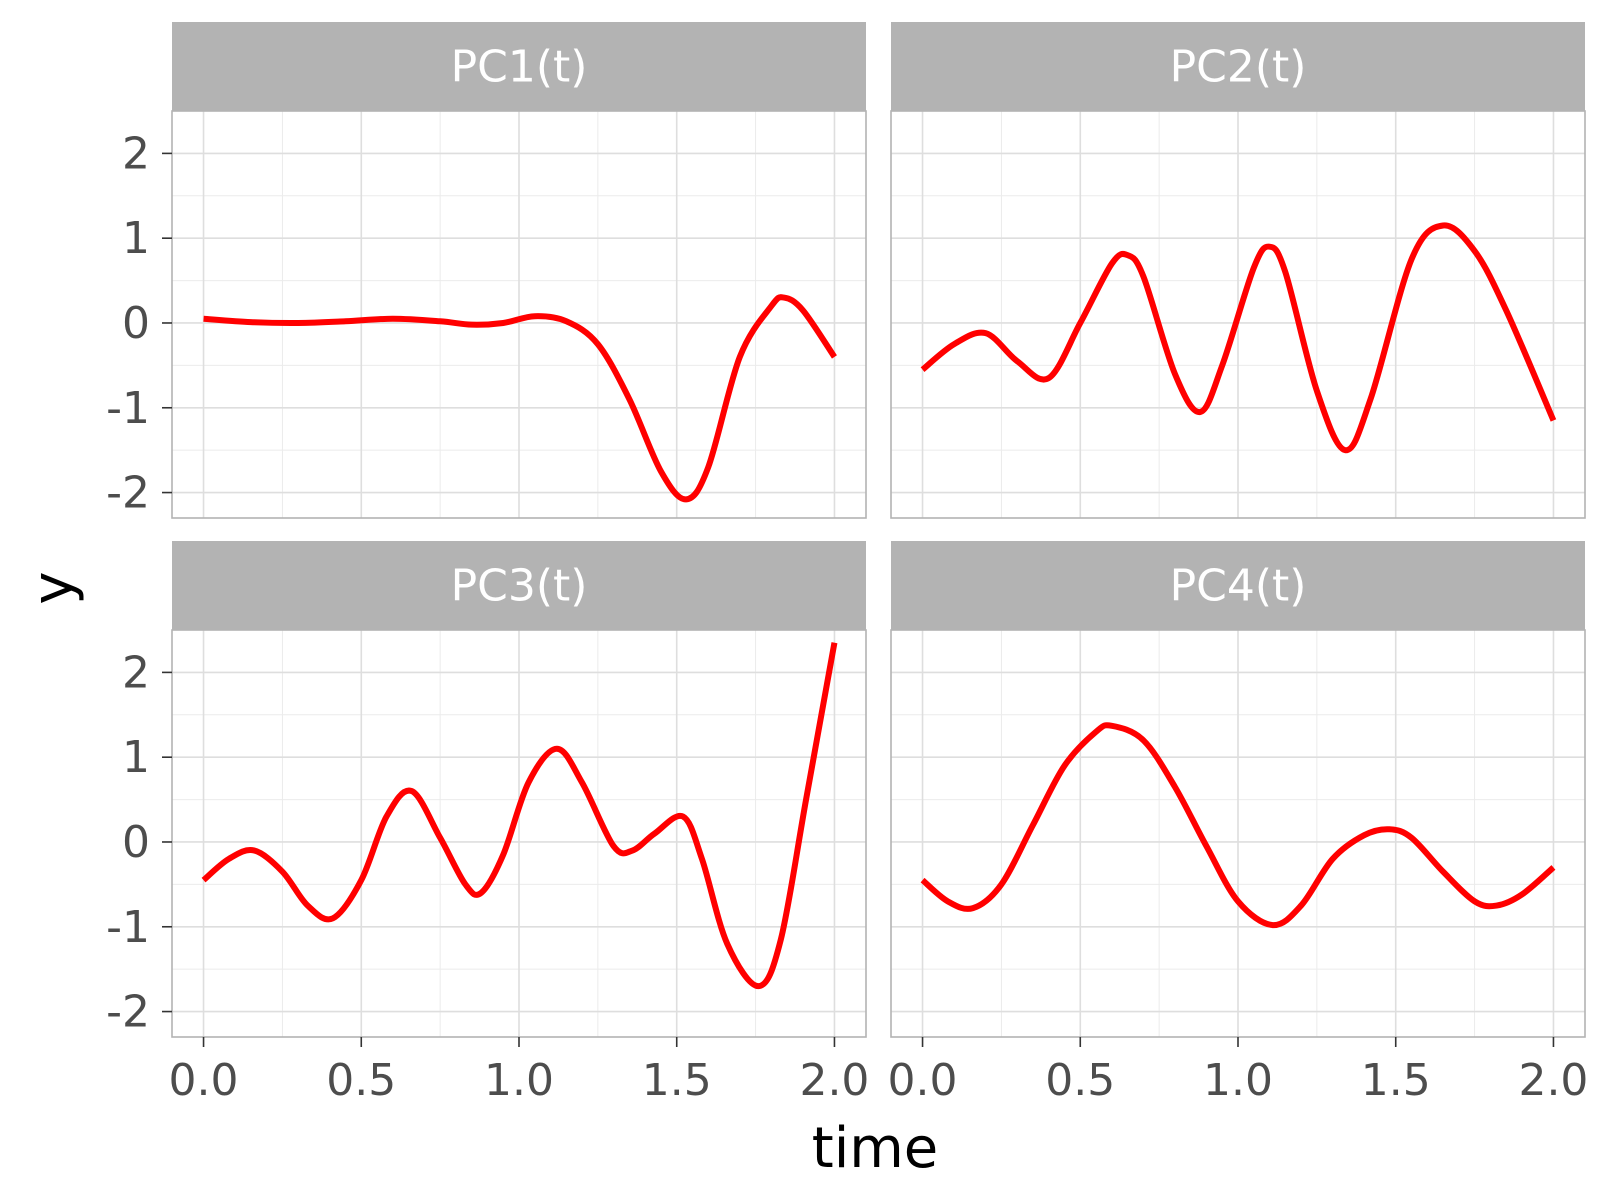 This screenshot has height=1200, width=1600. What do you see at coordinates (879, 1080) in the screenshot?
I see `x-tick-labels: 0.0 0.5 1.0 1.5 2.0 0.0 0.5 1.0 1.5 2.0` at bounding box center [879, 1080].